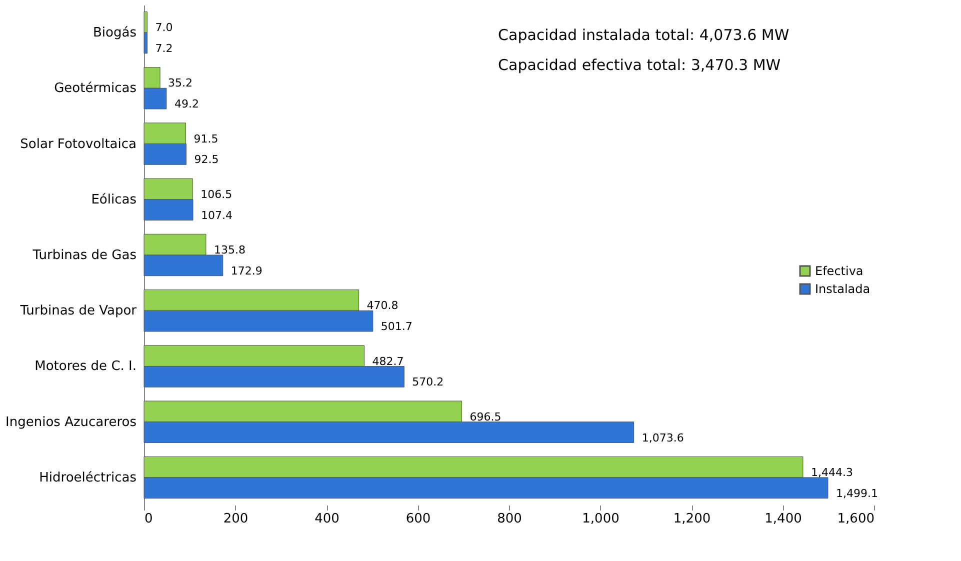  Describe the element at coordinates (115, 33) in the screenshot. I see `y-tick-label: Biogás` at that location.